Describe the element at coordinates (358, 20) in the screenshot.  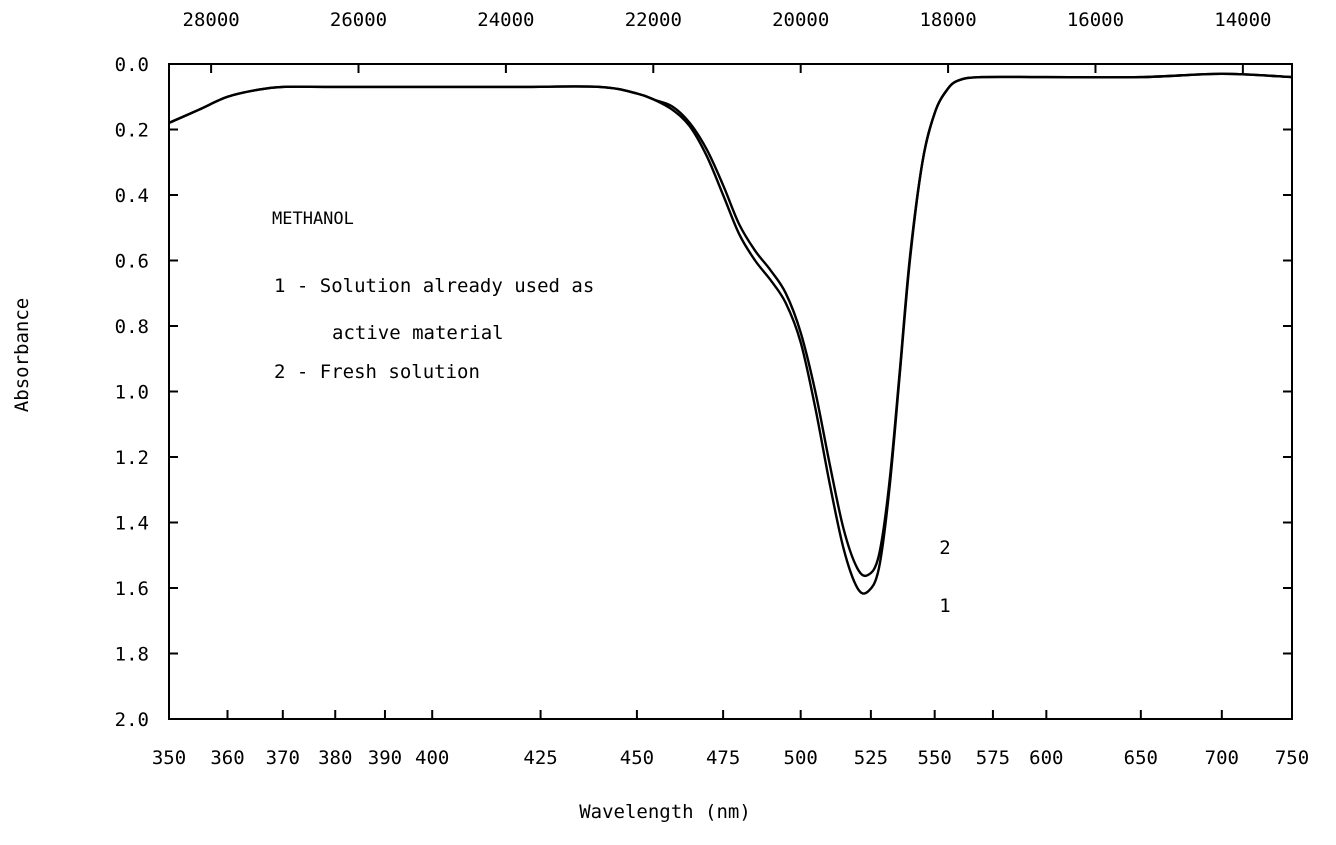
I see `x-tick-label-top: 26000` at that location.